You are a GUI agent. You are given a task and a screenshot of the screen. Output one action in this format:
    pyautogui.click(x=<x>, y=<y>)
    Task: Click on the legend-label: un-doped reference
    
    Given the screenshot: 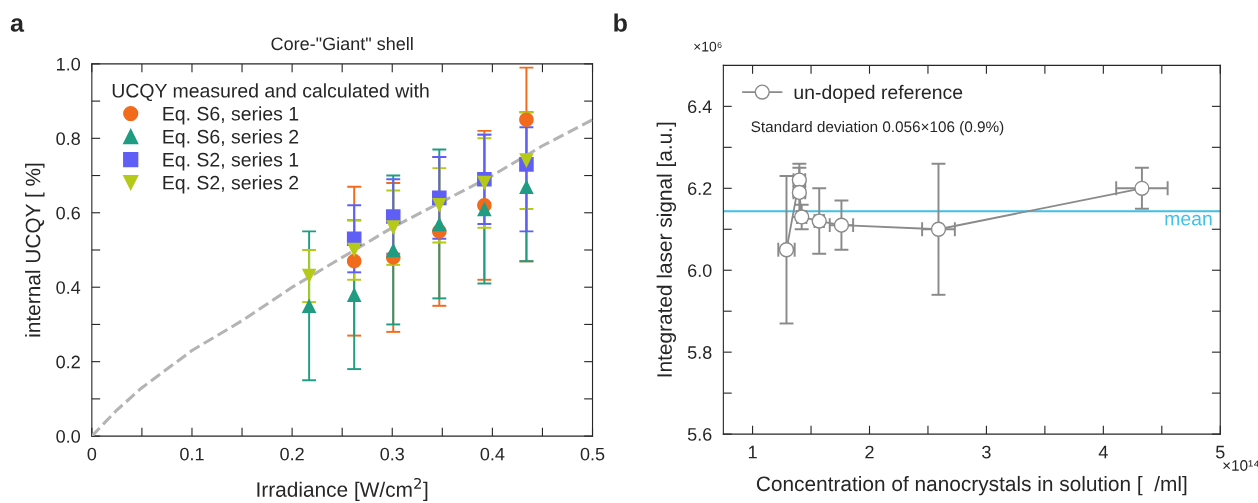 What is the action you would take?
    pyautogui.click(x=878, y=93)
    